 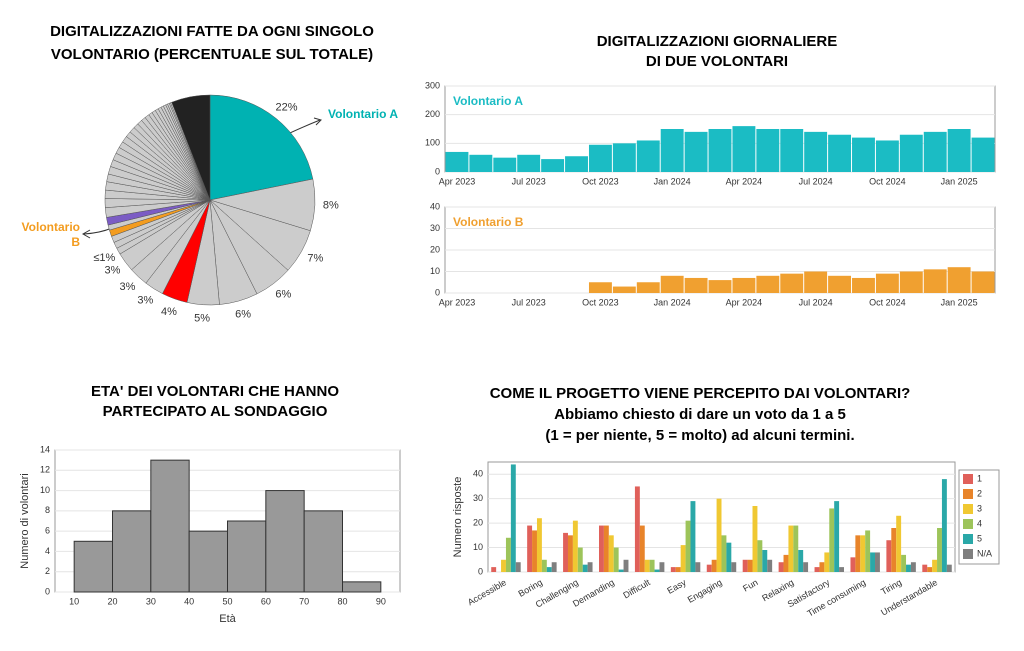 I want to click on x-tick-label: Jan 2025, so click(x=959, y=302).